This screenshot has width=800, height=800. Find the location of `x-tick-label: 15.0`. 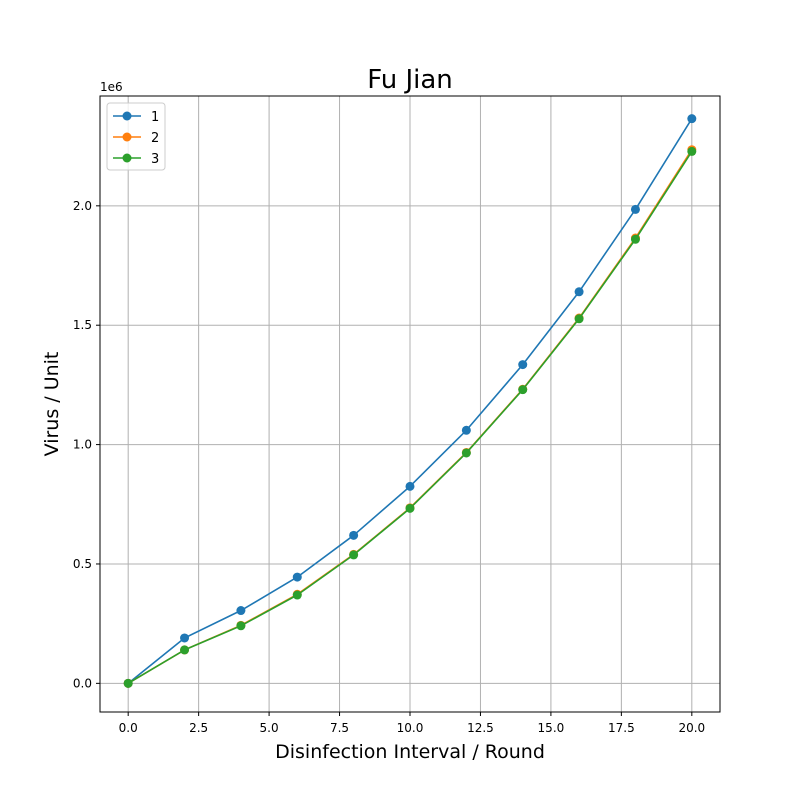

x-tick-label: 15.0 is located at coordinates (551, 728).